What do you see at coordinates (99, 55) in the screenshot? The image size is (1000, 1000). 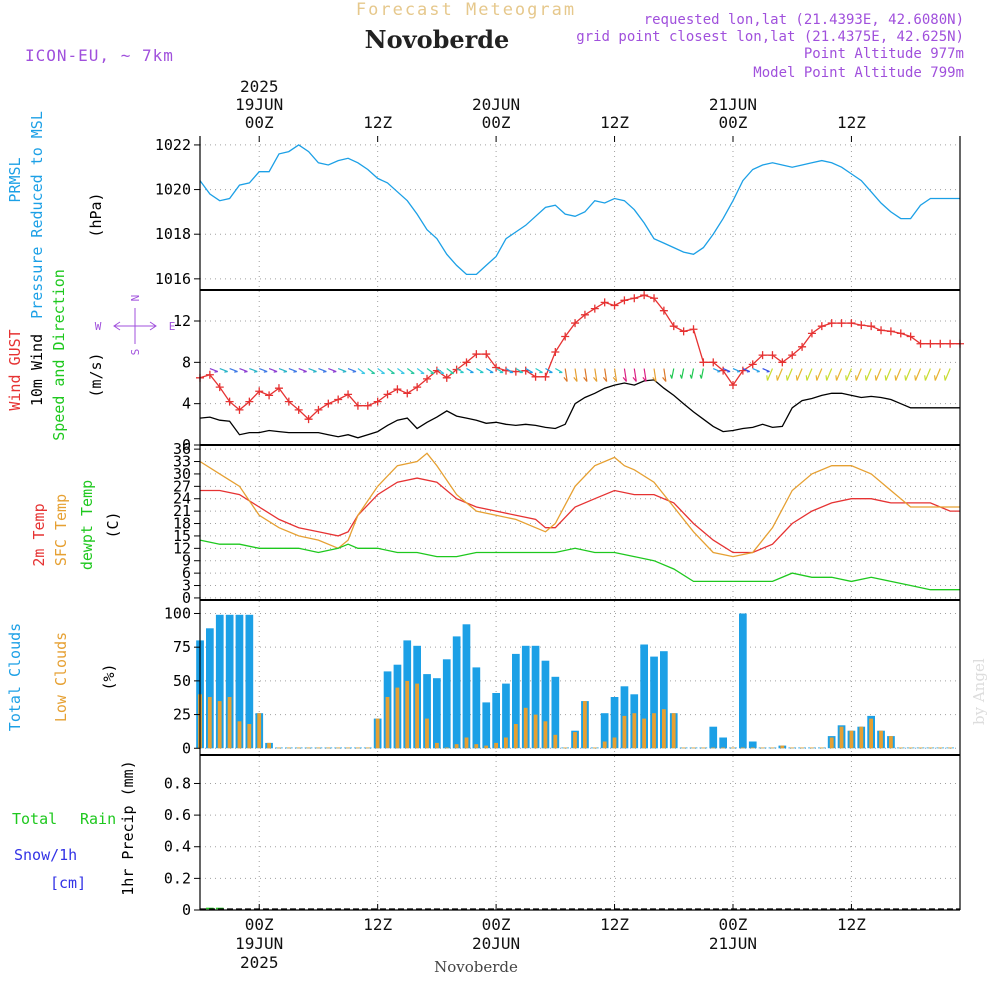 I see `model-label: ICON-EU, ~ 7km` at bounding box center [99, 55].